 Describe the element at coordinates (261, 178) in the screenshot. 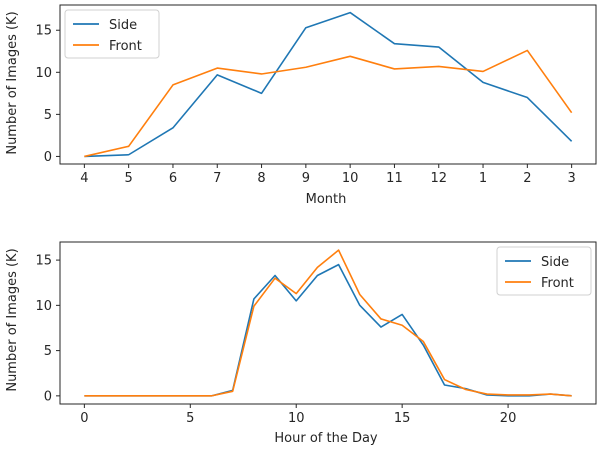

I see `x-tick-label: 8` at that location.